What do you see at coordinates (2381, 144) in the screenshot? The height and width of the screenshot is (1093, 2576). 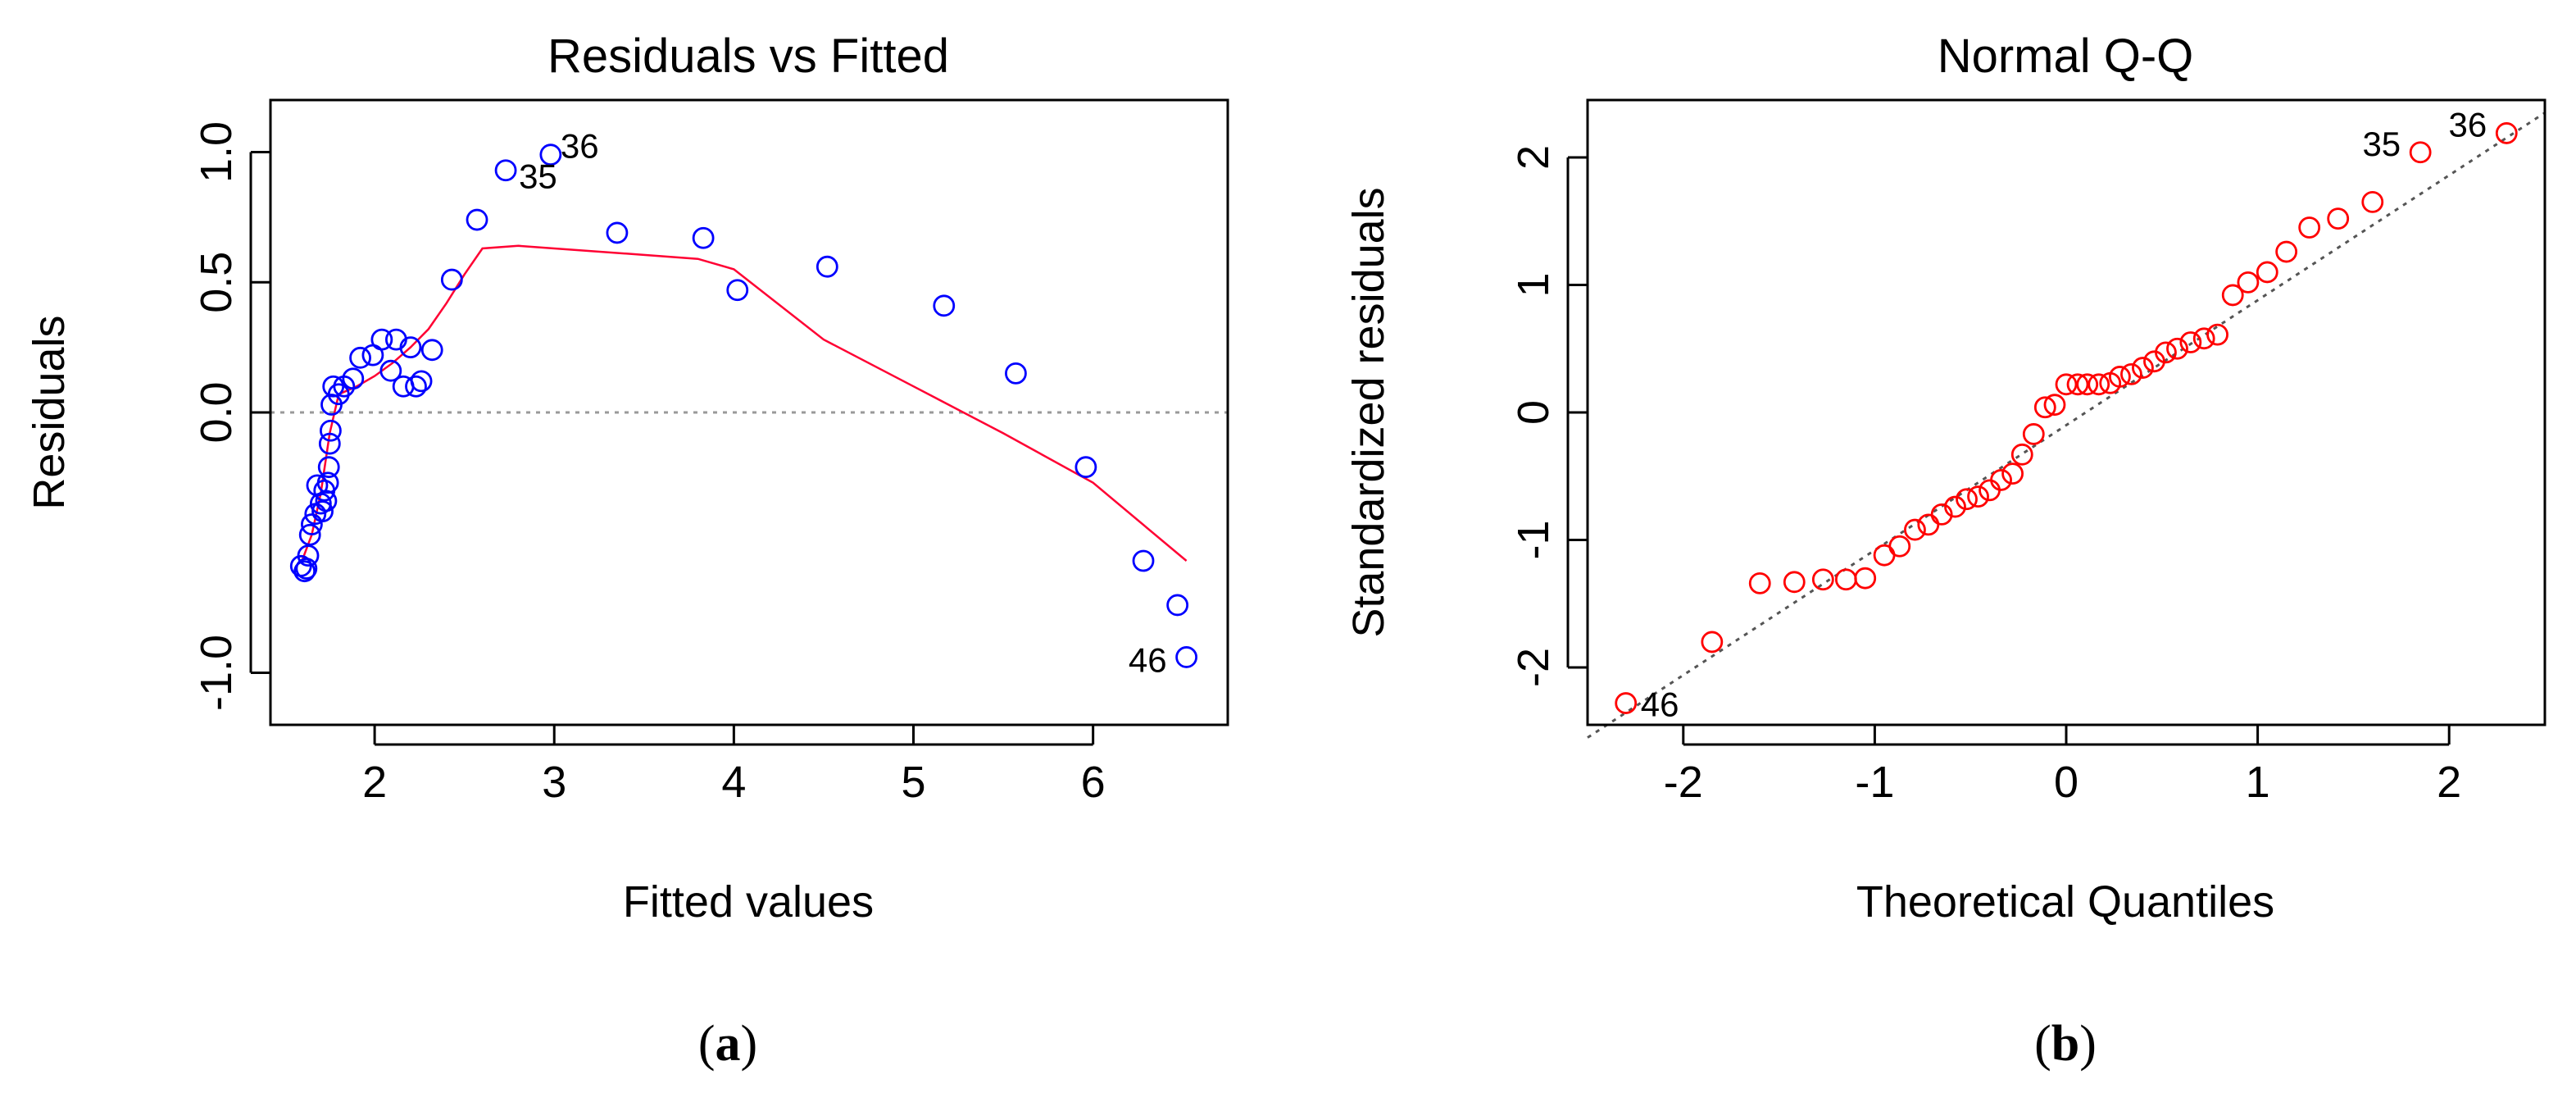 I see `panel-b-point-label-35: 35` at bounding box center [2381, 144].